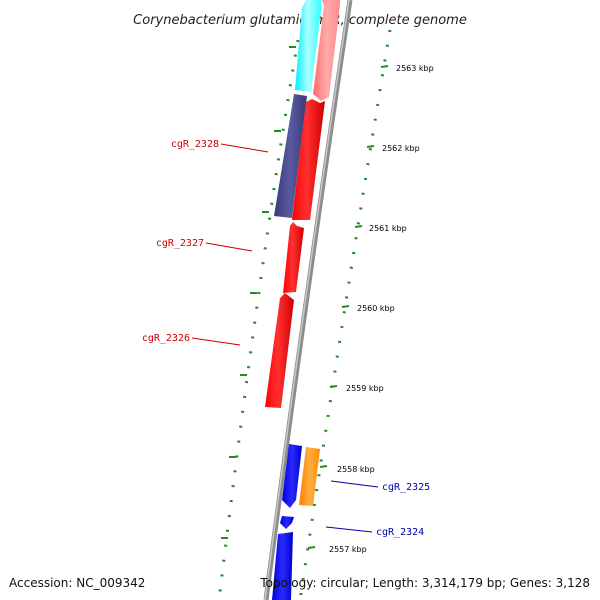 This screenshot has height=600, width=600. Describe the element at coordinates (308, 159) in the screenshot. I see `red-cds-cgR-2328-strand` at that location.